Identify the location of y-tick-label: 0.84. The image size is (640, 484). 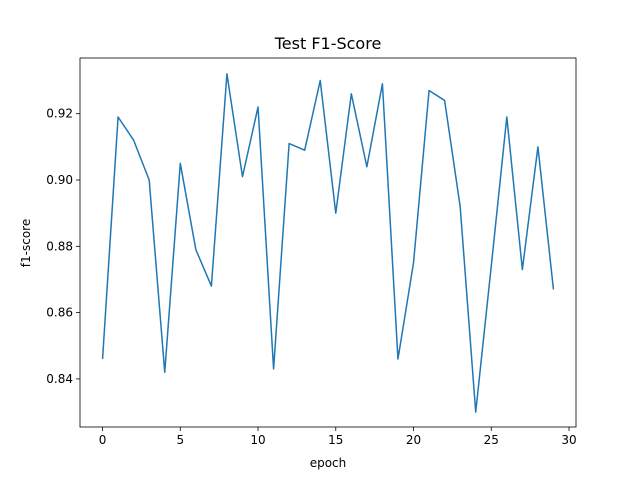
(59, 379).